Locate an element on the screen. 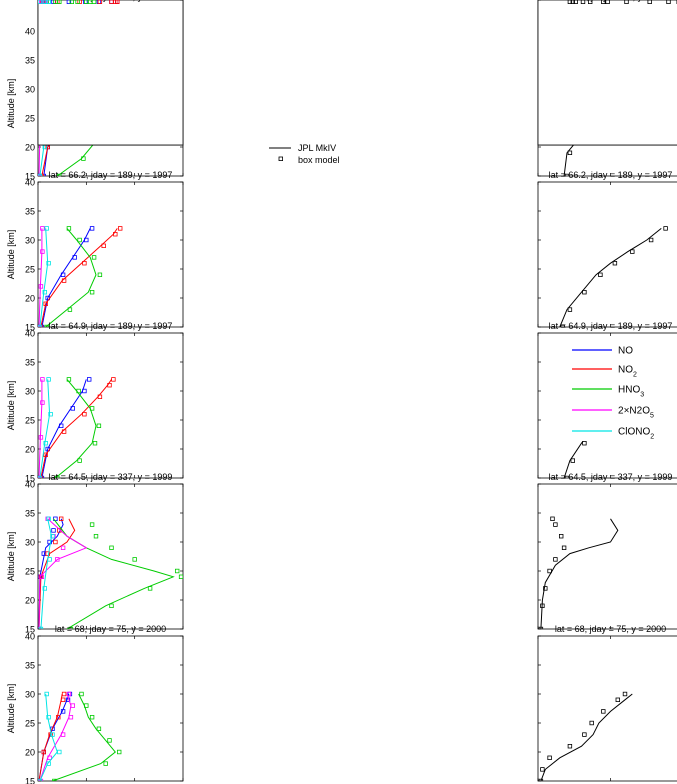  series-line-nox-noy is located at coordinates (586, 737).